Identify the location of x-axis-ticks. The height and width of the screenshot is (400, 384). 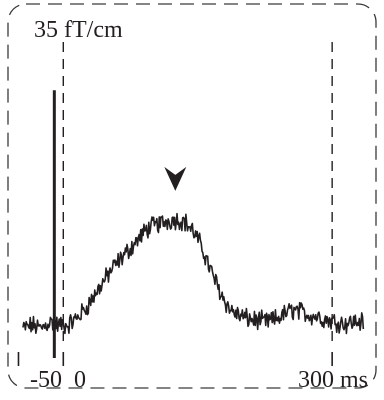
(175, 359).